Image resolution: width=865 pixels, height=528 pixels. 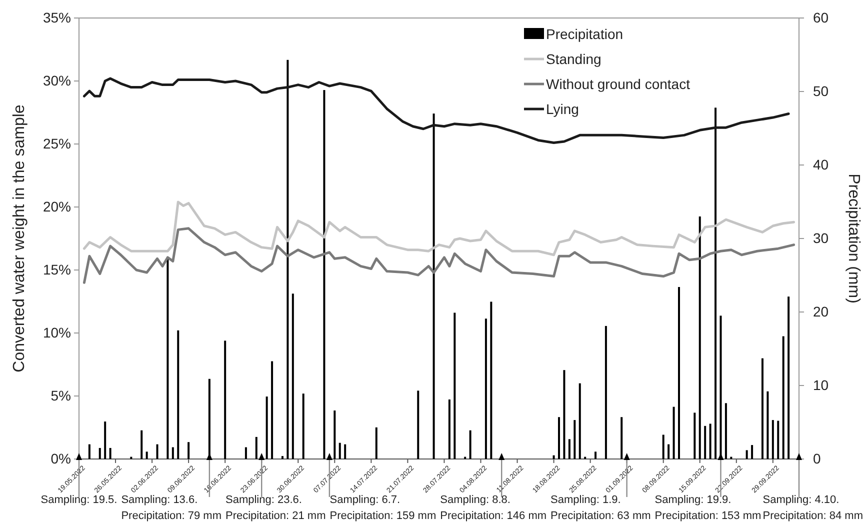 What do you see at coordinates (171, 508) in the screenshot?
I see `ref-line-label: Sampling: 13.6. Precipitation: 79 mm` at bounding box center [171, 508].